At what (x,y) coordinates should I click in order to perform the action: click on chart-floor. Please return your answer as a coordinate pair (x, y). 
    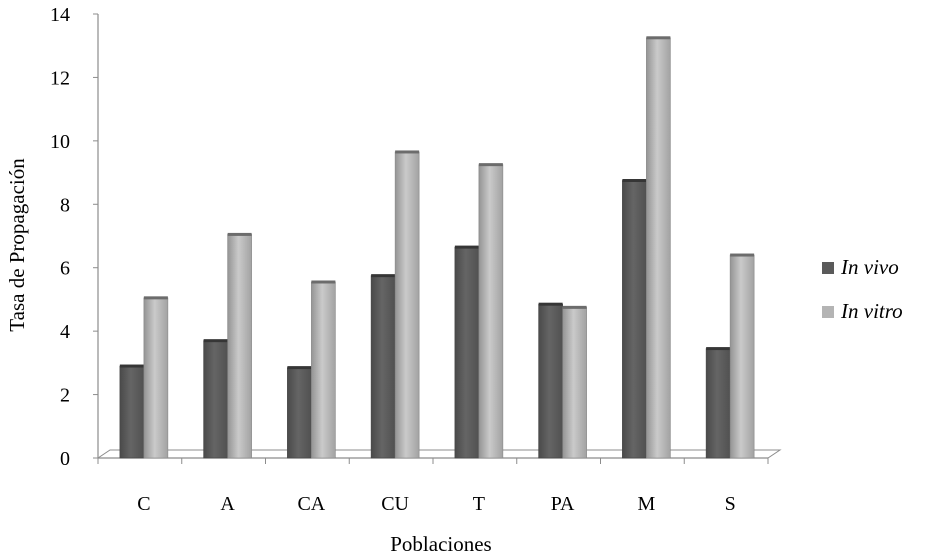
    Looking at the image, I should click on (439, 454).